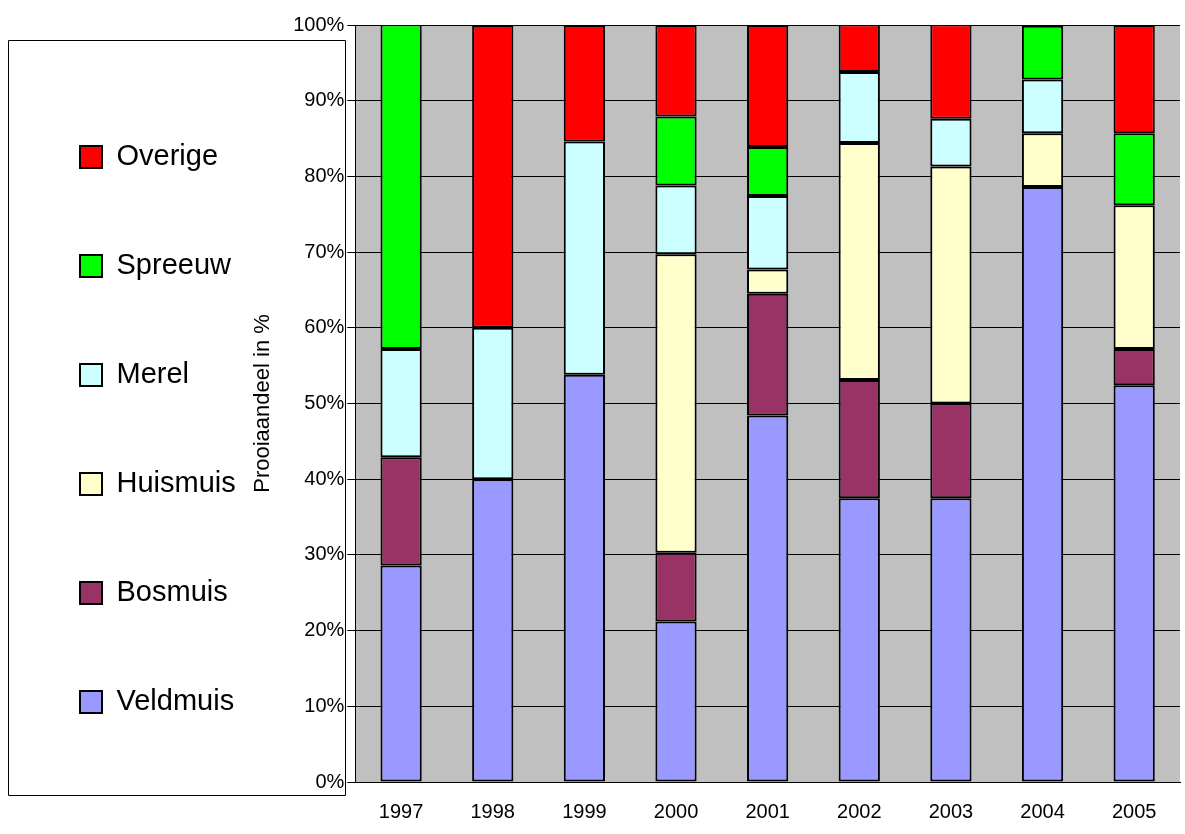  Describe the element at coordinates (174, 264) in the screenshot. I see `legend-label: Spreeuw` at that location.